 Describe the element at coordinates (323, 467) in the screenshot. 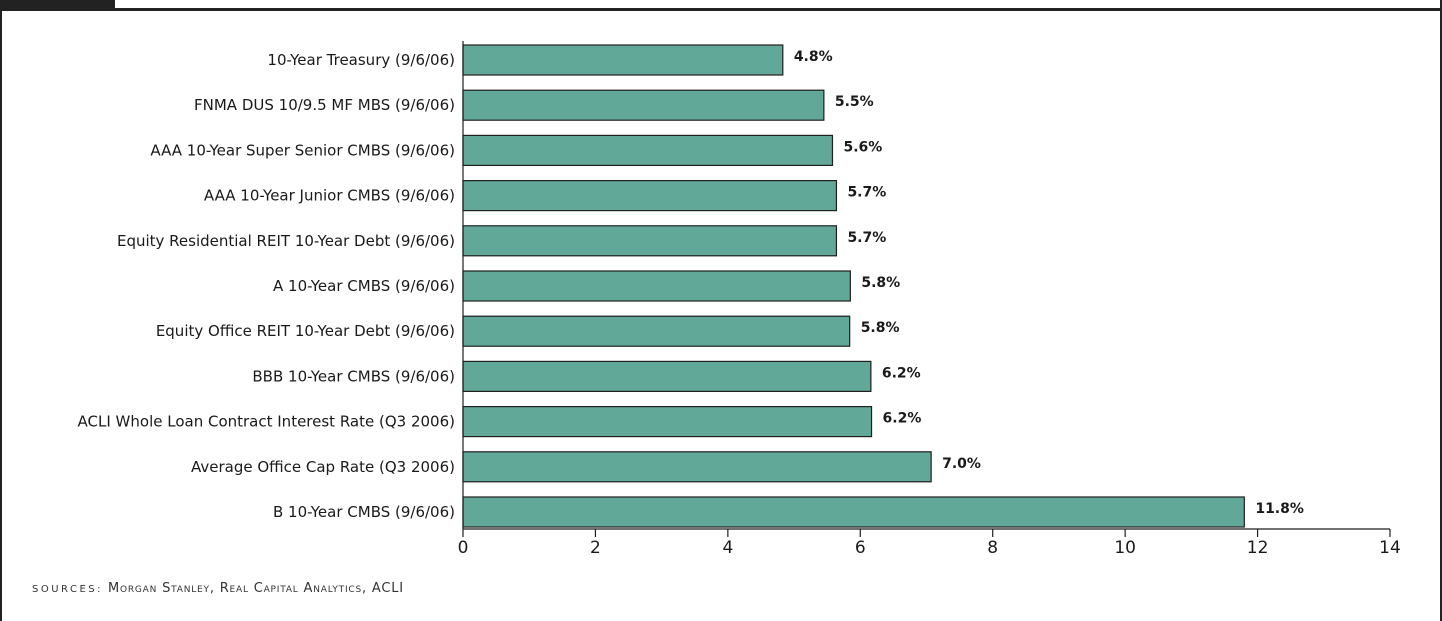

I see `category-label: Average Office Cap Rate (Q3 2006)` at that location.